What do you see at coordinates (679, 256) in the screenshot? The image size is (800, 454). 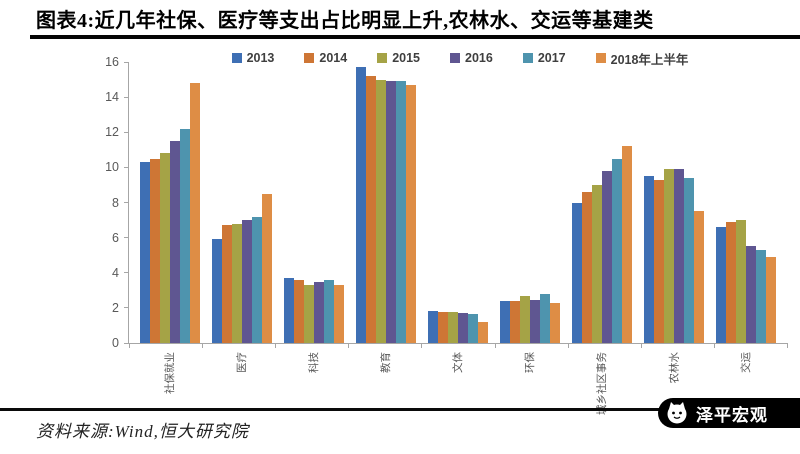 I see `bar-农林水-2016` at bounding box center [679, 256].